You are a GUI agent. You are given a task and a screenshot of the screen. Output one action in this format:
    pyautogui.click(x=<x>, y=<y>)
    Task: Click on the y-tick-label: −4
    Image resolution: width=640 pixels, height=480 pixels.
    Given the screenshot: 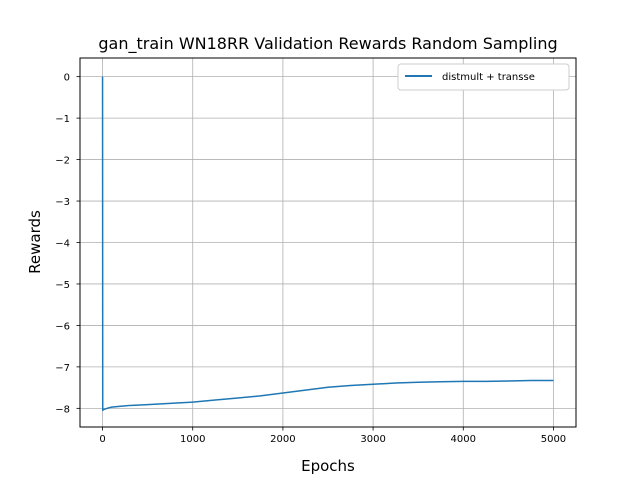 What is the action you would take?
    pyautogui.click(x=62, y=244)
    